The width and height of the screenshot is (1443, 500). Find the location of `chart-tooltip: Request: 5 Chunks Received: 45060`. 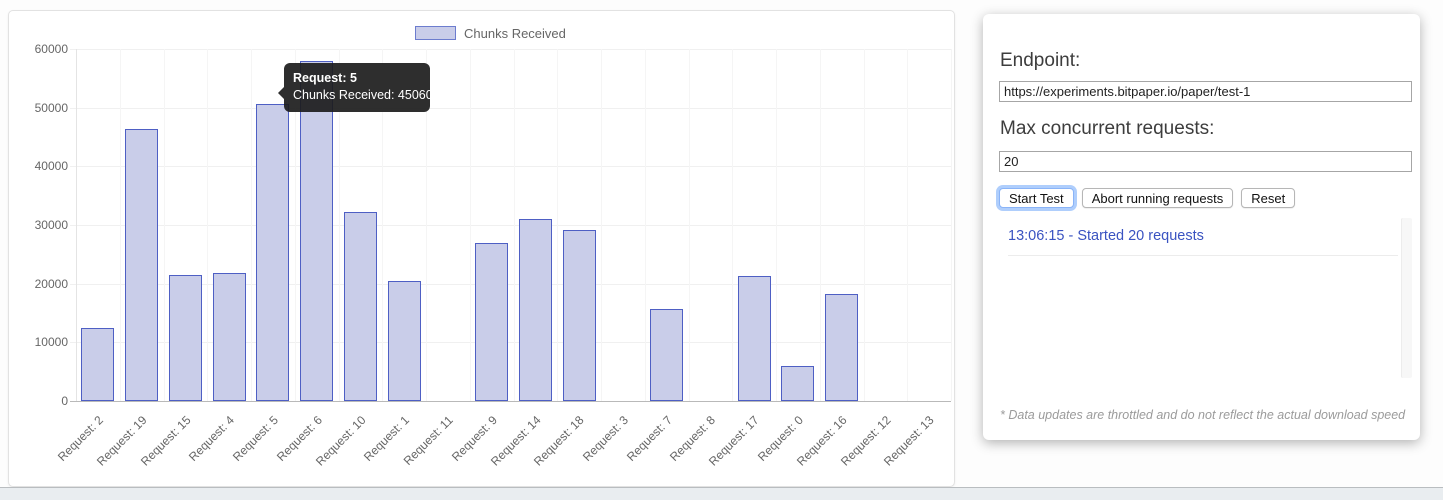

chart-tooltip: Request: 5 Chunks Received: 45060 is located at coordinates (355, 87).